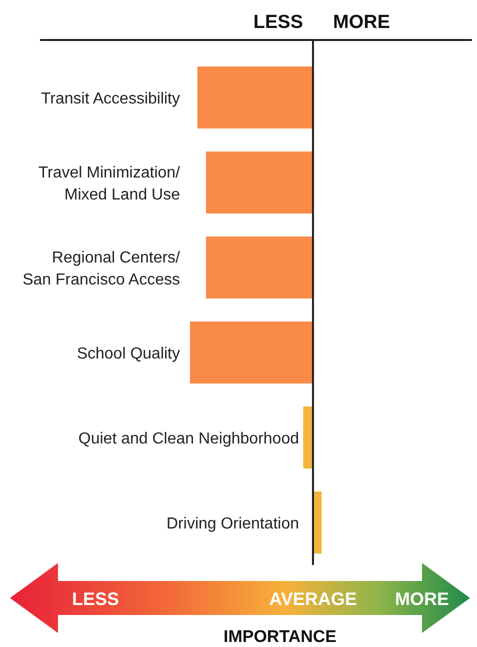 The height and width of the screenshot is (647, 477). What do you see at coordinates (232, 524) in the screenshot?
I see `y-tick-label: Driving Orientation` at bounding box center [232, 524].